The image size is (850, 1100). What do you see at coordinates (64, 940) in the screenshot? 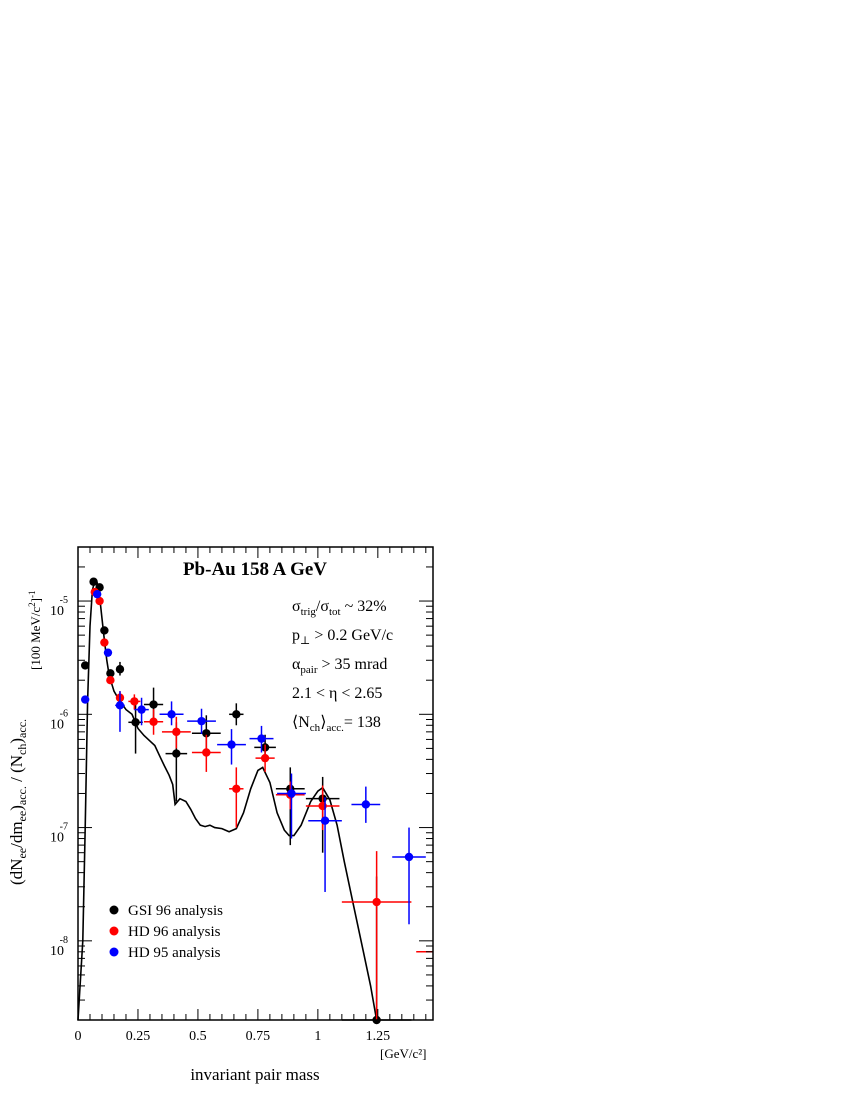
I see `y-tick-exponent: -8` at bounding box center [64, 940].